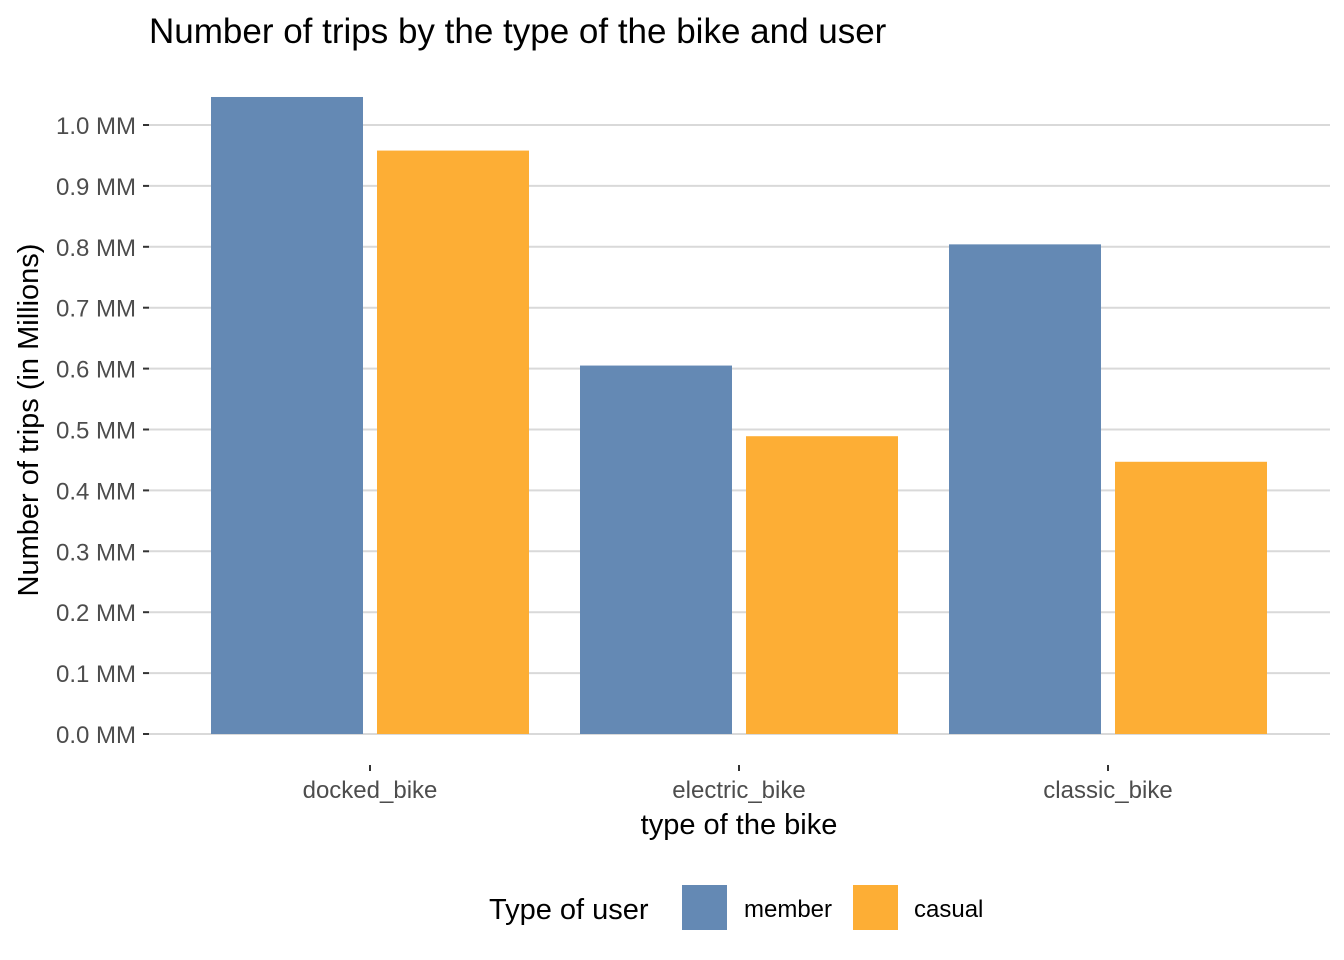 Image resolution: width=1344 pixels, height=960 pixels. I want to click on legend-key-casual, so click(875, 907).